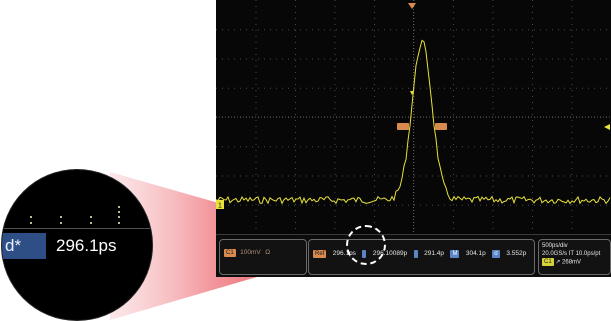  What do you see at coordinates (441, 126) in the screenshot?
I see `cursor-right-label` at bounding box center [441, 126].